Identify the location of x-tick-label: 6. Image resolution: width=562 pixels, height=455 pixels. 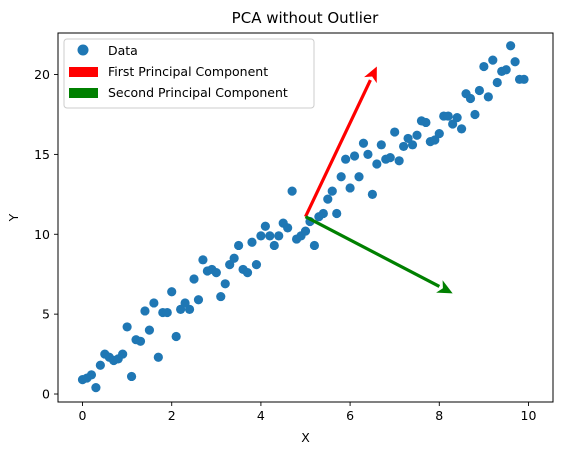
(350, 415).